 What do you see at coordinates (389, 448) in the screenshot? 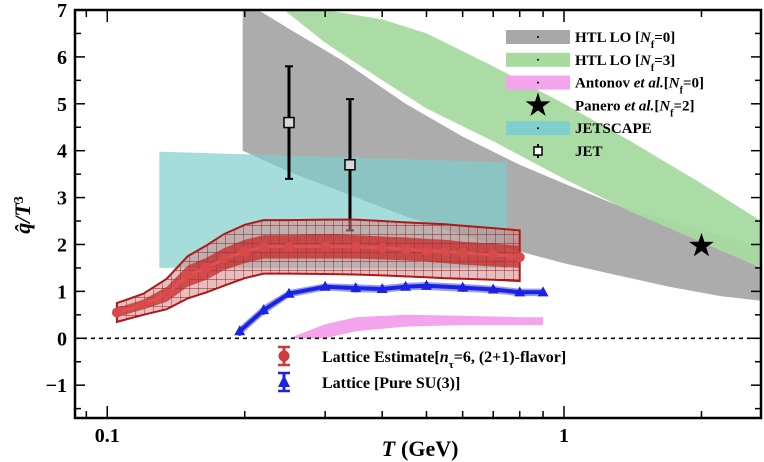
I see `x-axis-variable: T` at bounding box center [389, 448].